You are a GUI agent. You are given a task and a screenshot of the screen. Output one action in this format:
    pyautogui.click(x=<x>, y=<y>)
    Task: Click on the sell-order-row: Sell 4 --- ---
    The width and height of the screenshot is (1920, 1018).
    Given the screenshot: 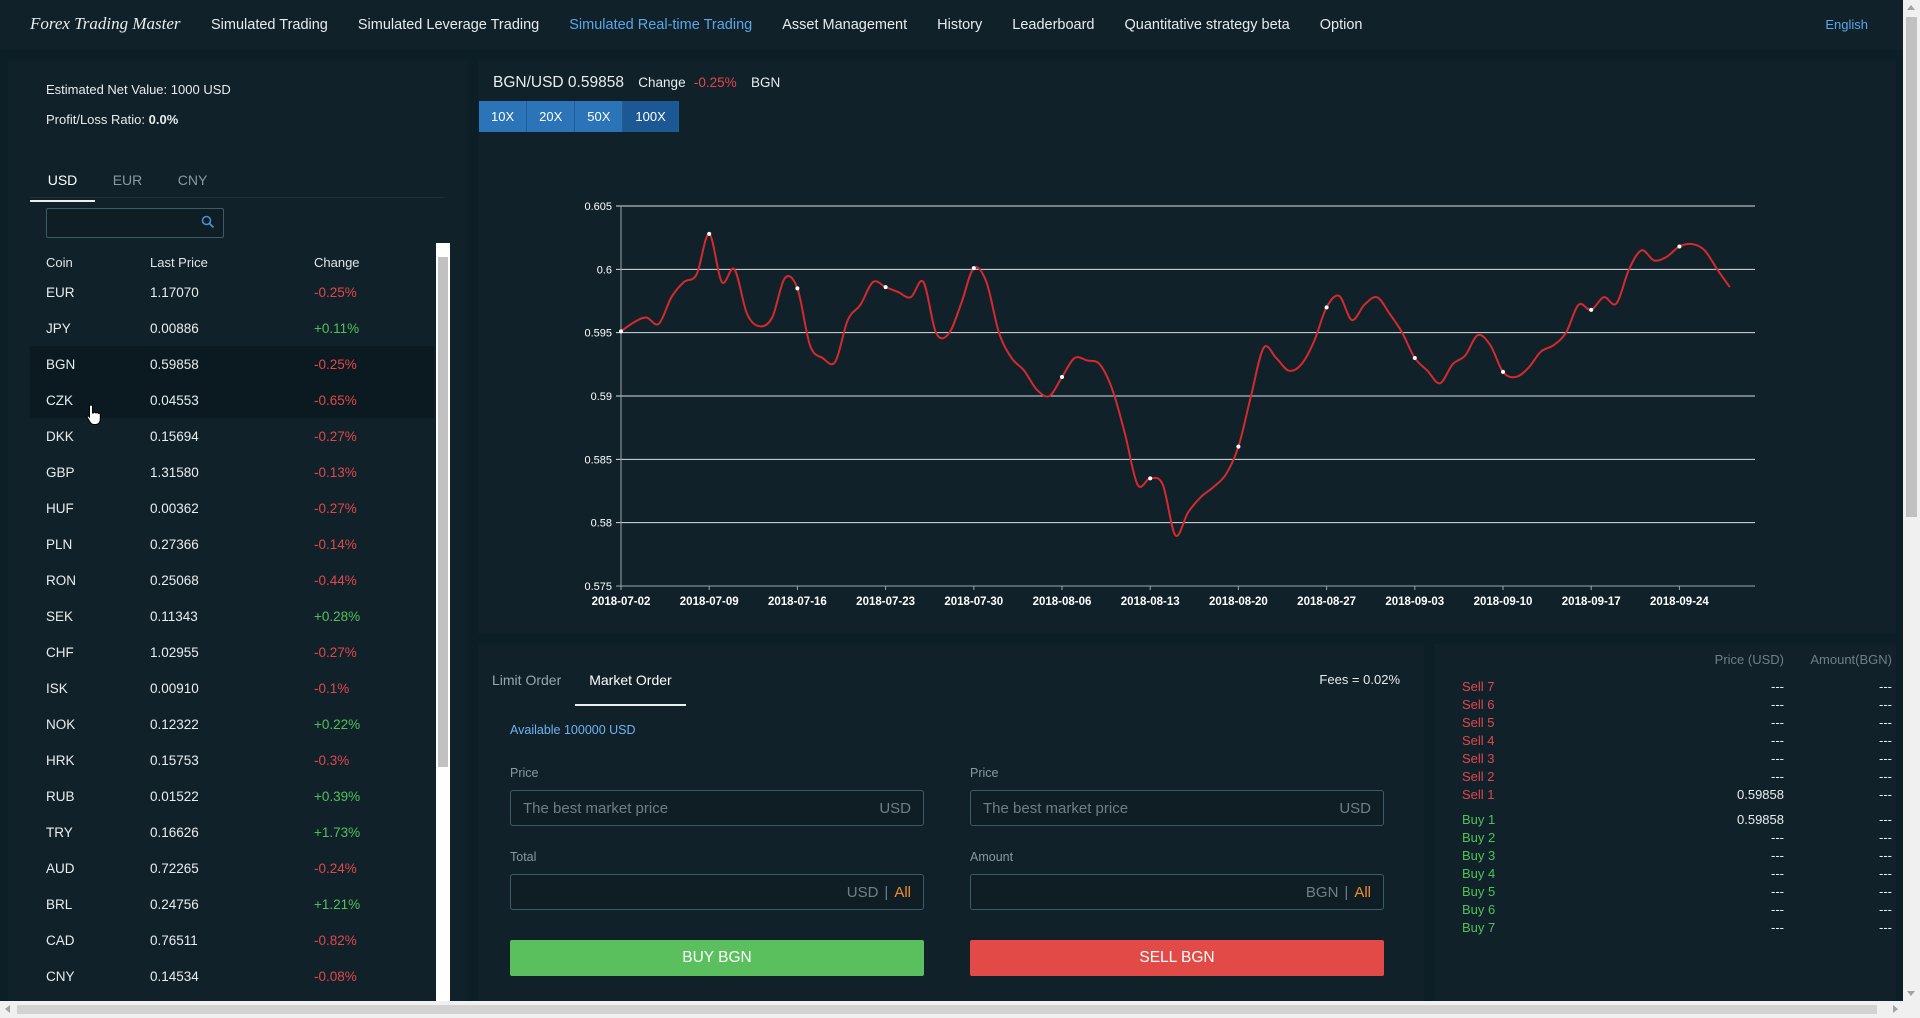 What is the action you would take?
    pyautogui.click(x=1665, y=741)
    